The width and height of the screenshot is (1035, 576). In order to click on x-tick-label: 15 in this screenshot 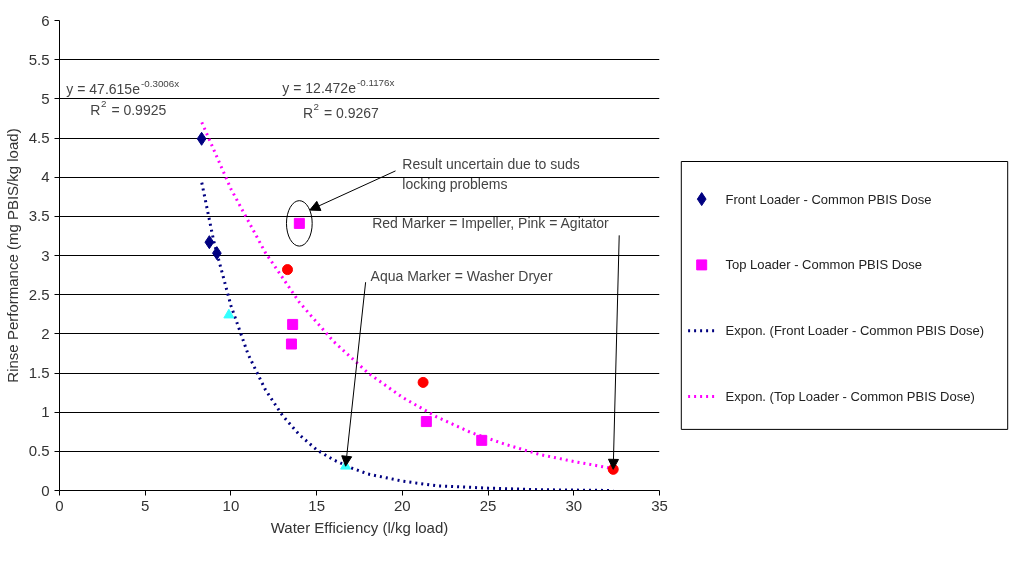, I will do `click(316, 505)`.